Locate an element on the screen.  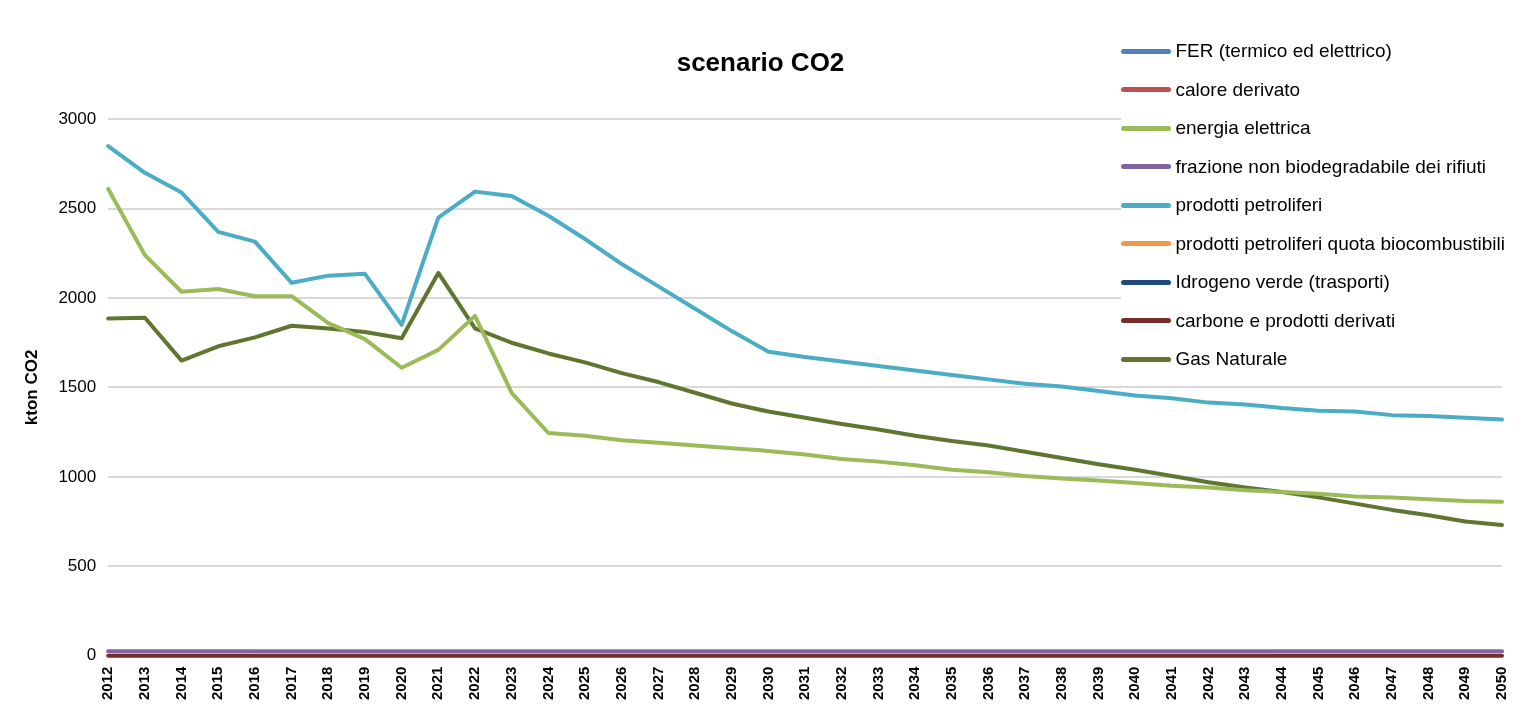
x-tick-label: 2016 is located at coordinates (254, 683).